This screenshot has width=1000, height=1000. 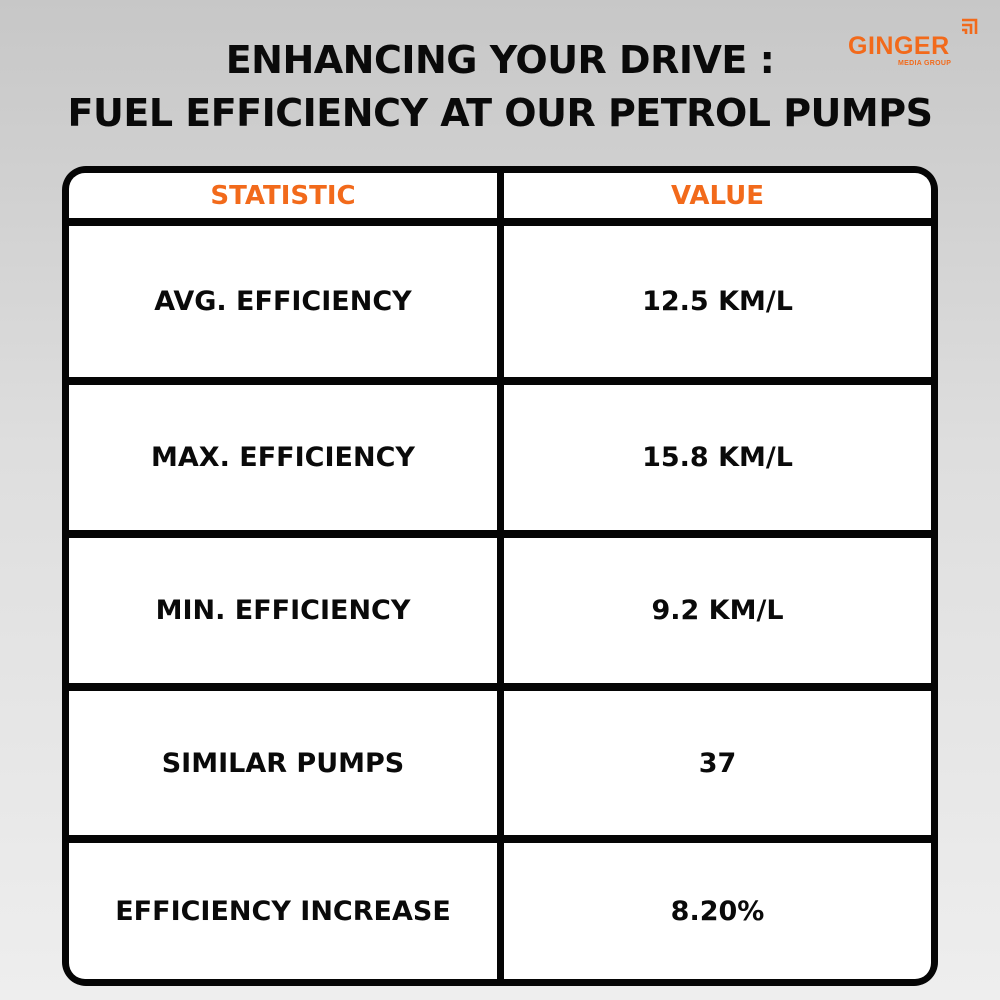 I want to click on row-2-value: 15.8 KM/L, so click(x=717, y=457).